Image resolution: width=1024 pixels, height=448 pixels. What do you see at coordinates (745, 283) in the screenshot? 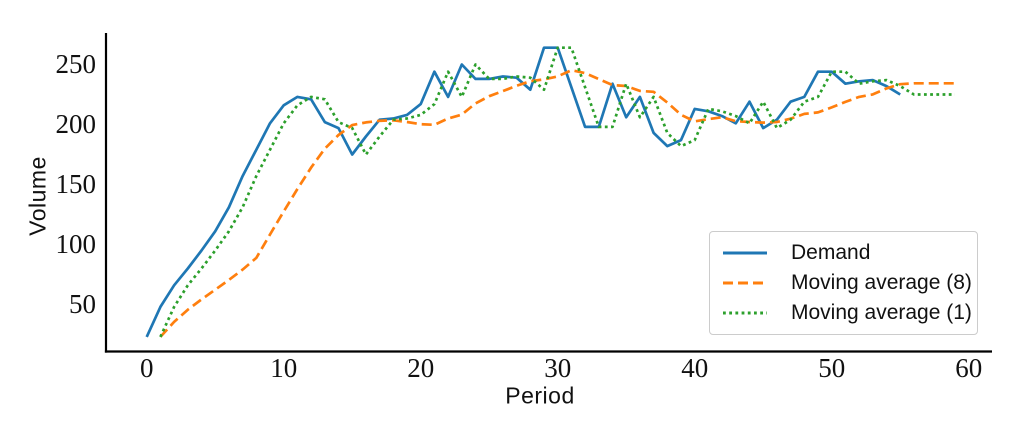
I see `dashed-line-swatch-icon` at bounding box center [745, 283].